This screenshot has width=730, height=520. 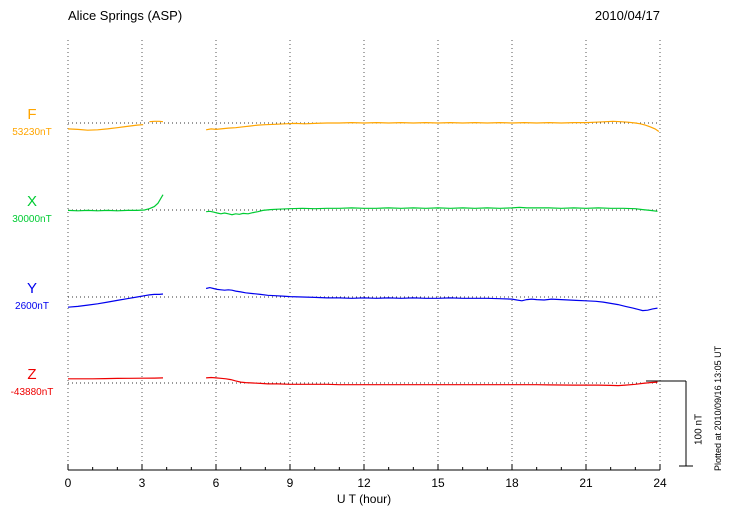 I want to click on date-label: 2010/04/17, so click(x=627, y=15).